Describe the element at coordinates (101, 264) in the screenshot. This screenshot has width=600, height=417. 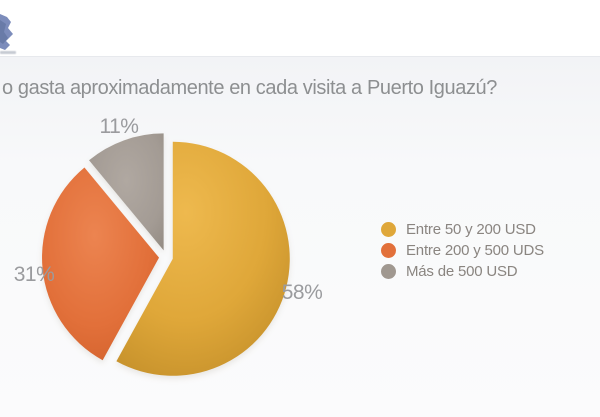
I see `pie-slice-entre-200-500-uds` at that location.